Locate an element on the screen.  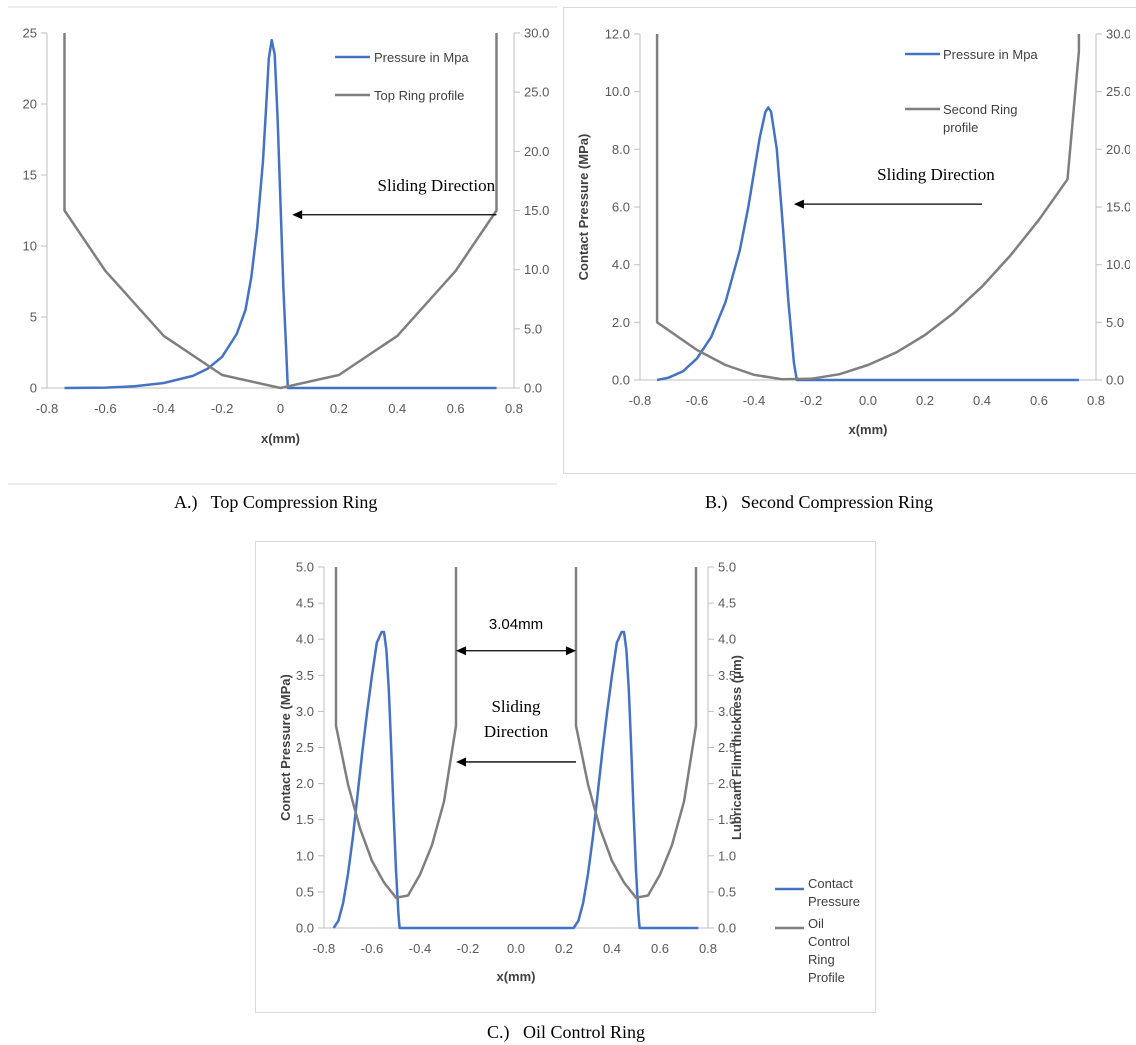
y2-tick-label: 4.0 is located at coordinates (727, 639).